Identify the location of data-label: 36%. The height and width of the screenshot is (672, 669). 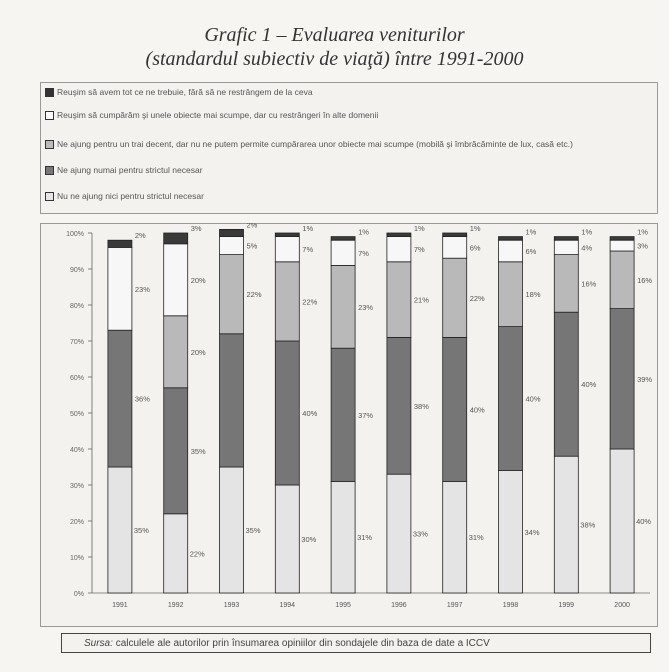
(142, 399).